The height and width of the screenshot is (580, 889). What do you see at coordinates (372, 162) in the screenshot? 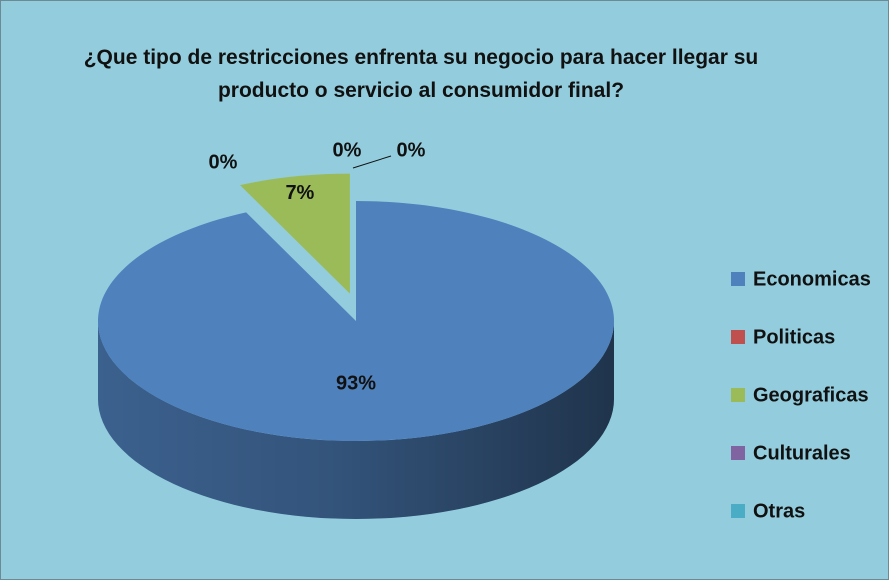
I see `leader-line` at bounding box center [372, 162].